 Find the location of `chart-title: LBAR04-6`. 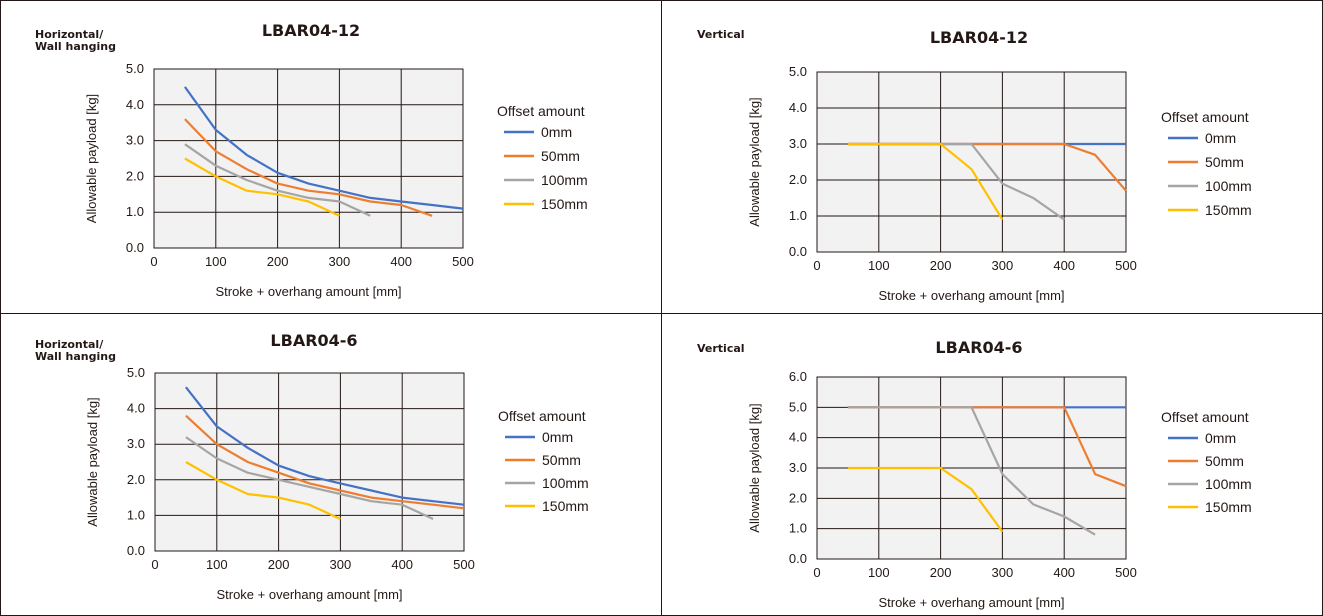

chart-title: LBAR04-6 is located at coordinates (978, 347).